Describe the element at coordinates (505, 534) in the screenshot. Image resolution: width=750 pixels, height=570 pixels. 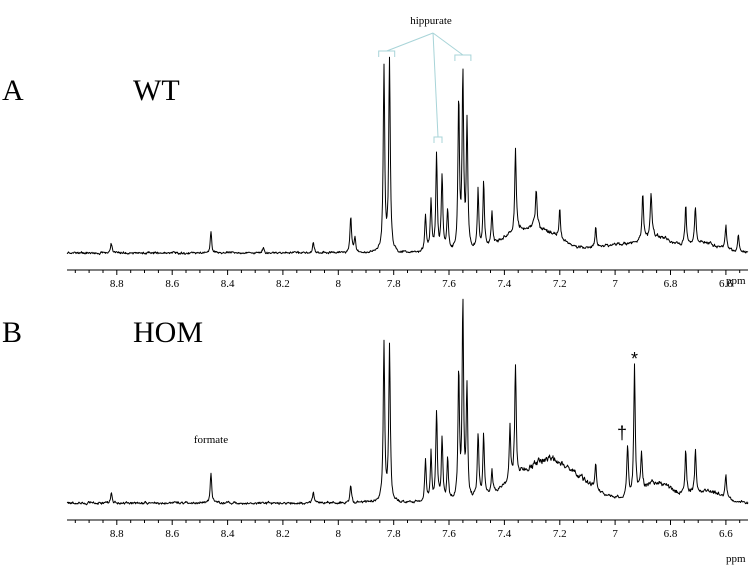
I see `panel-b-x-tick-label: 7.4` at that location.